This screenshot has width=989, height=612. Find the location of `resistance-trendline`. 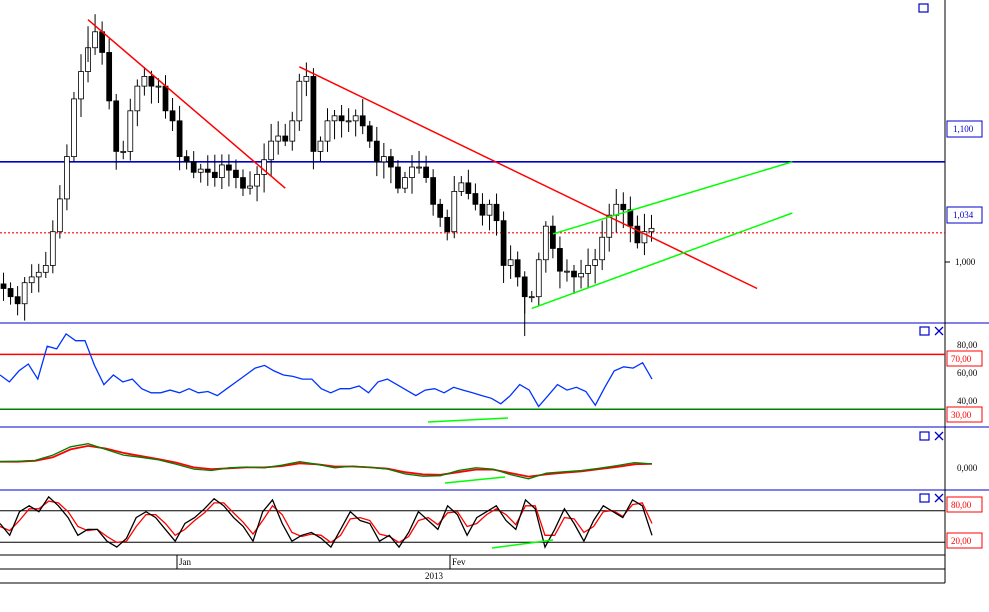

resistance-trendline is located at coordinates (186, 104).